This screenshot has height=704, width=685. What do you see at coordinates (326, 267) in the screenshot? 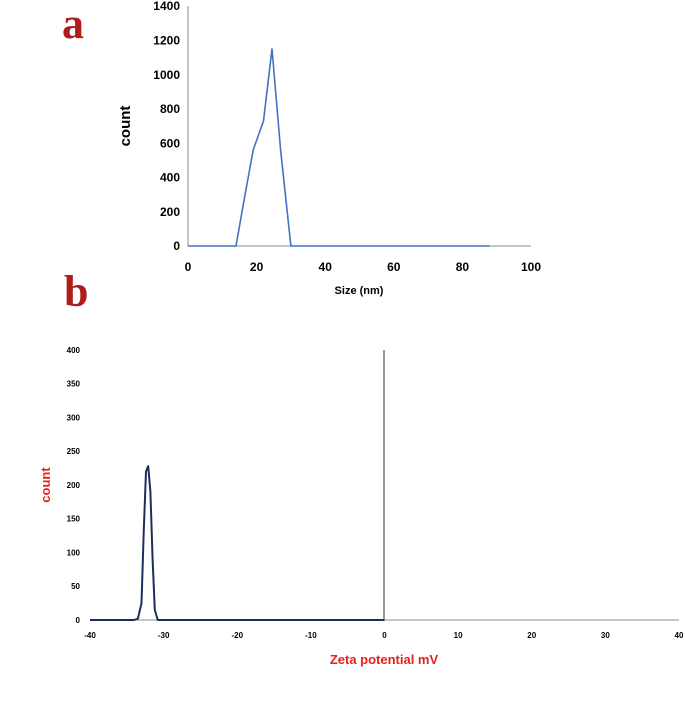
I see `chart-a-x-tick-label: 40` at bounding box center [326, 267].